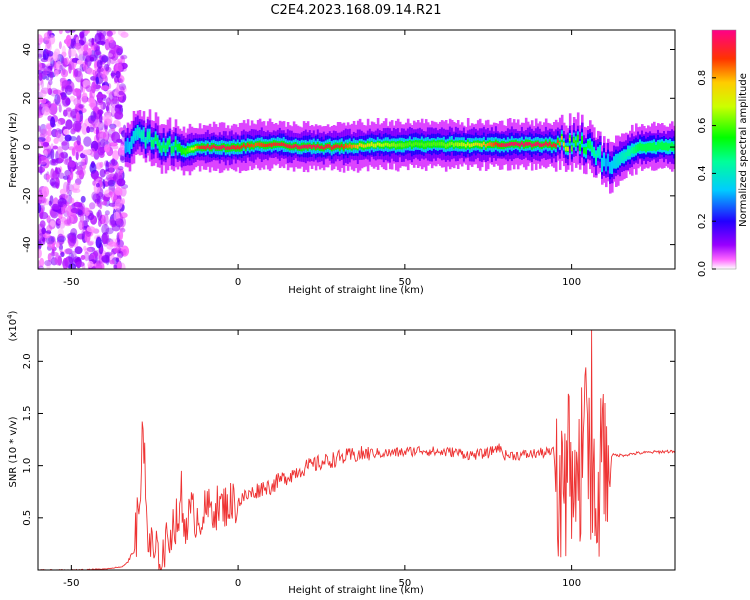 This screenshot has height=600, width=750. I want to click on snr-multiplier-open: (x10, so click(13, 330).